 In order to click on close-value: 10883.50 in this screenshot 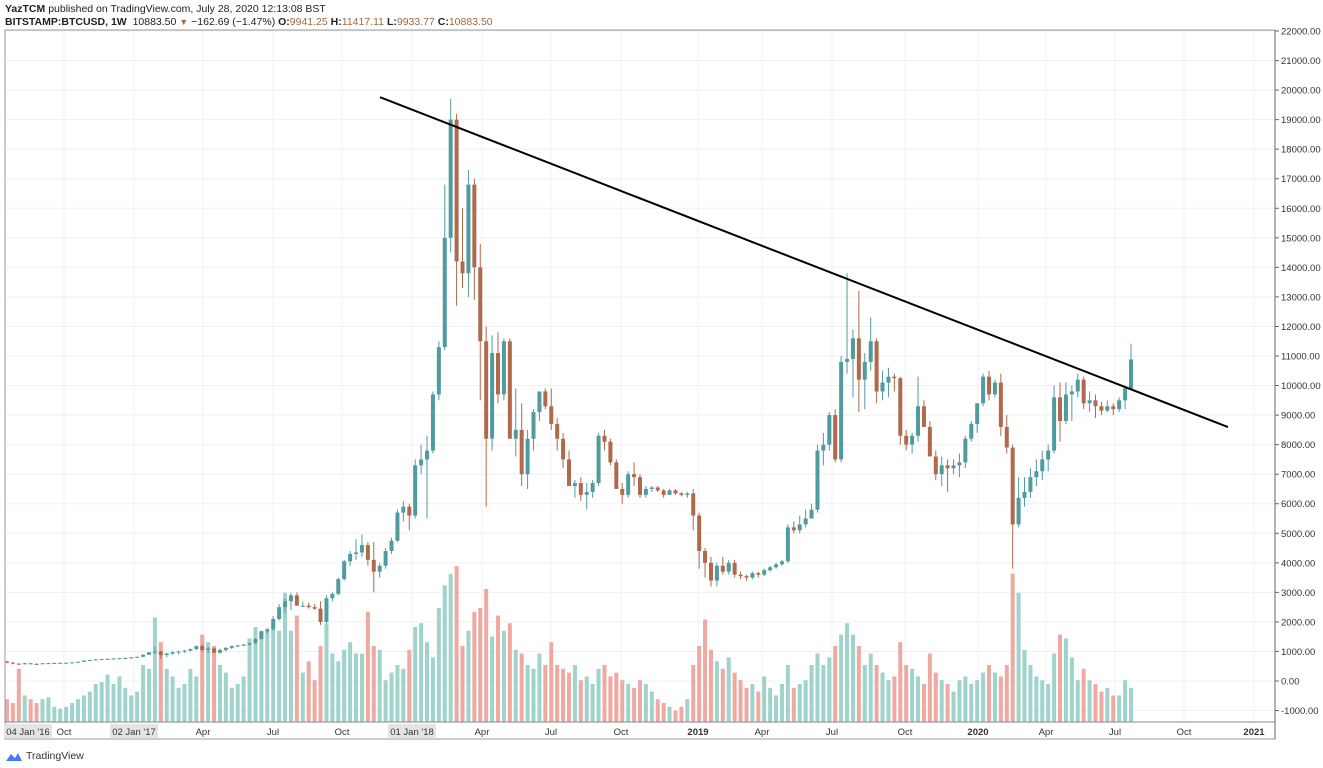, I will do `click(470, 22)`.